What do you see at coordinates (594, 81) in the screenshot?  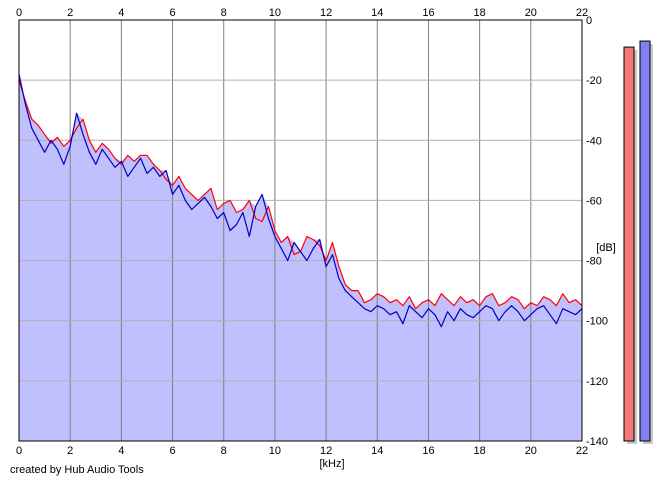 I see `y-tick-1: -20` at bounding box center [594, 81].